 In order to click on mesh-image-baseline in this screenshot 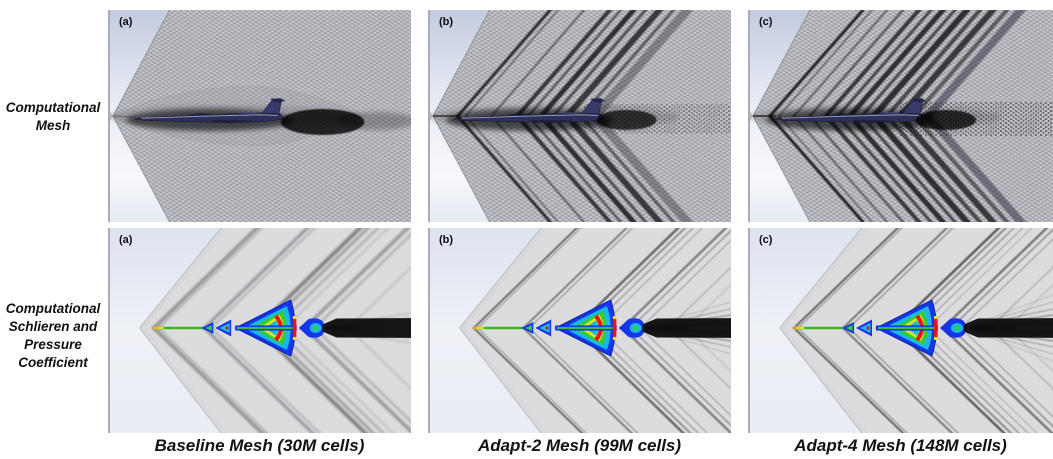, I will do `click(260, 116)`.